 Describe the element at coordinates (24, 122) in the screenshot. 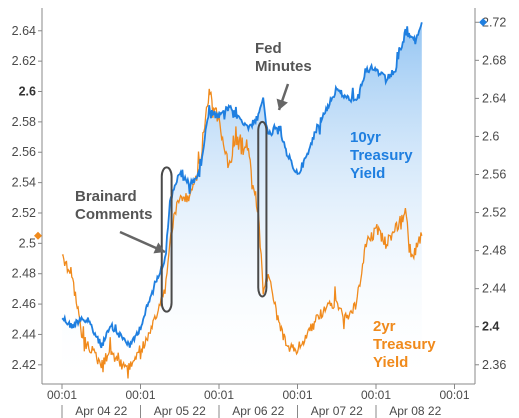

I see `left-tick-label: 2.58` at that location.